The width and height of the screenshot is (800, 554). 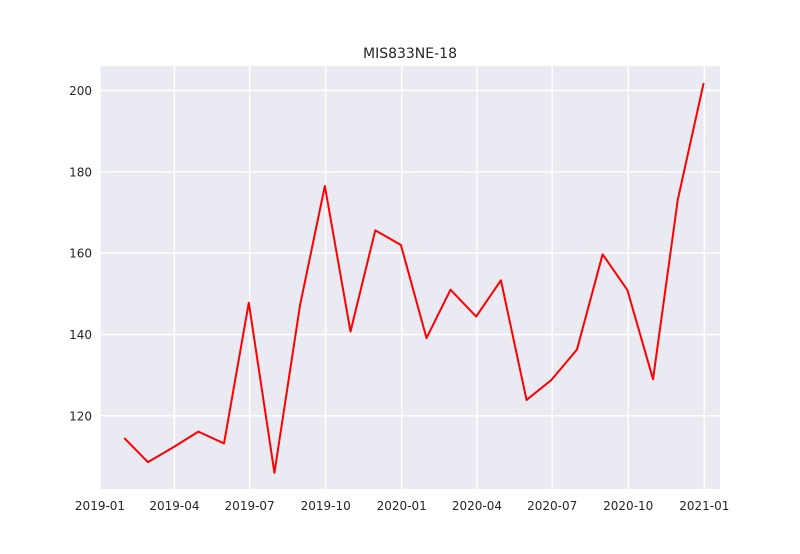 I want to click on x-tick-label: 2019-04, so click(x=174, y=506).